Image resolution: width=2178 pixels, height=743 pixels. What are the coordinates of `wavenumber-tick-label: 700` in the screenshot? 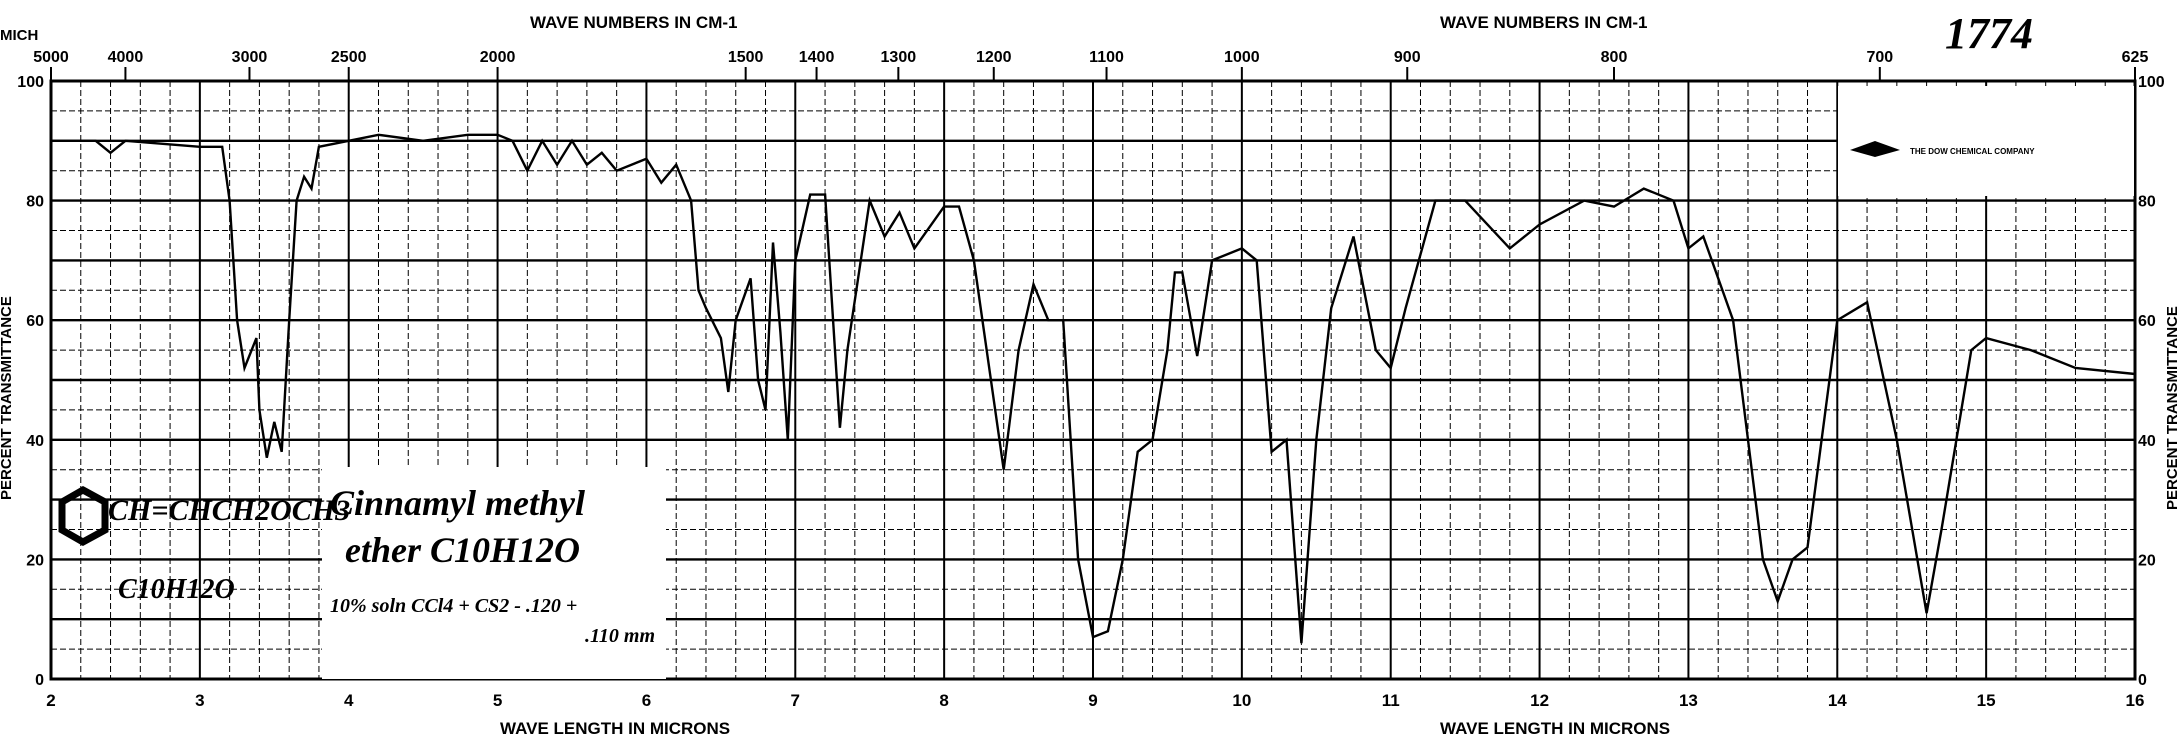 It's located at (1879, 57).